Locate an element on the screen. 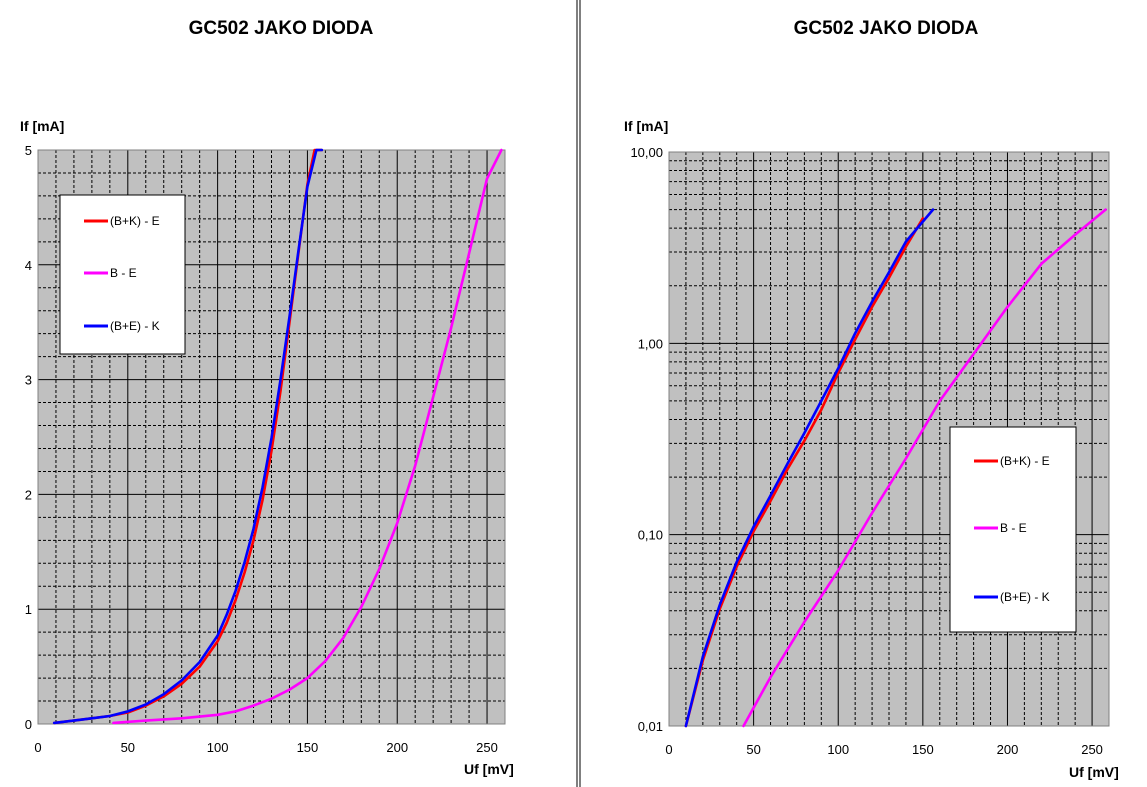  y-tick-label: 5 is located at coordinates (28, 150).